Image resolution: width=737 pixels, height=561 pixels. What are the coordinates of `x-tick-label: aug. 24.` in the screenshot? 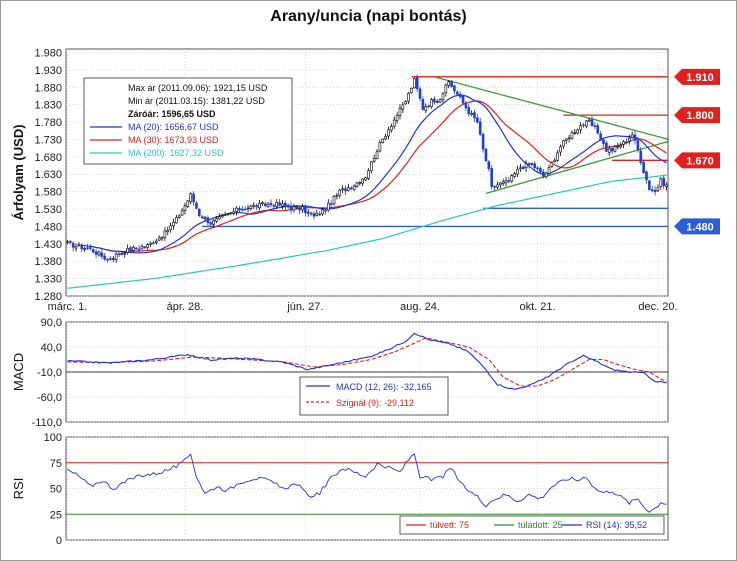 It's located at (420, 307).